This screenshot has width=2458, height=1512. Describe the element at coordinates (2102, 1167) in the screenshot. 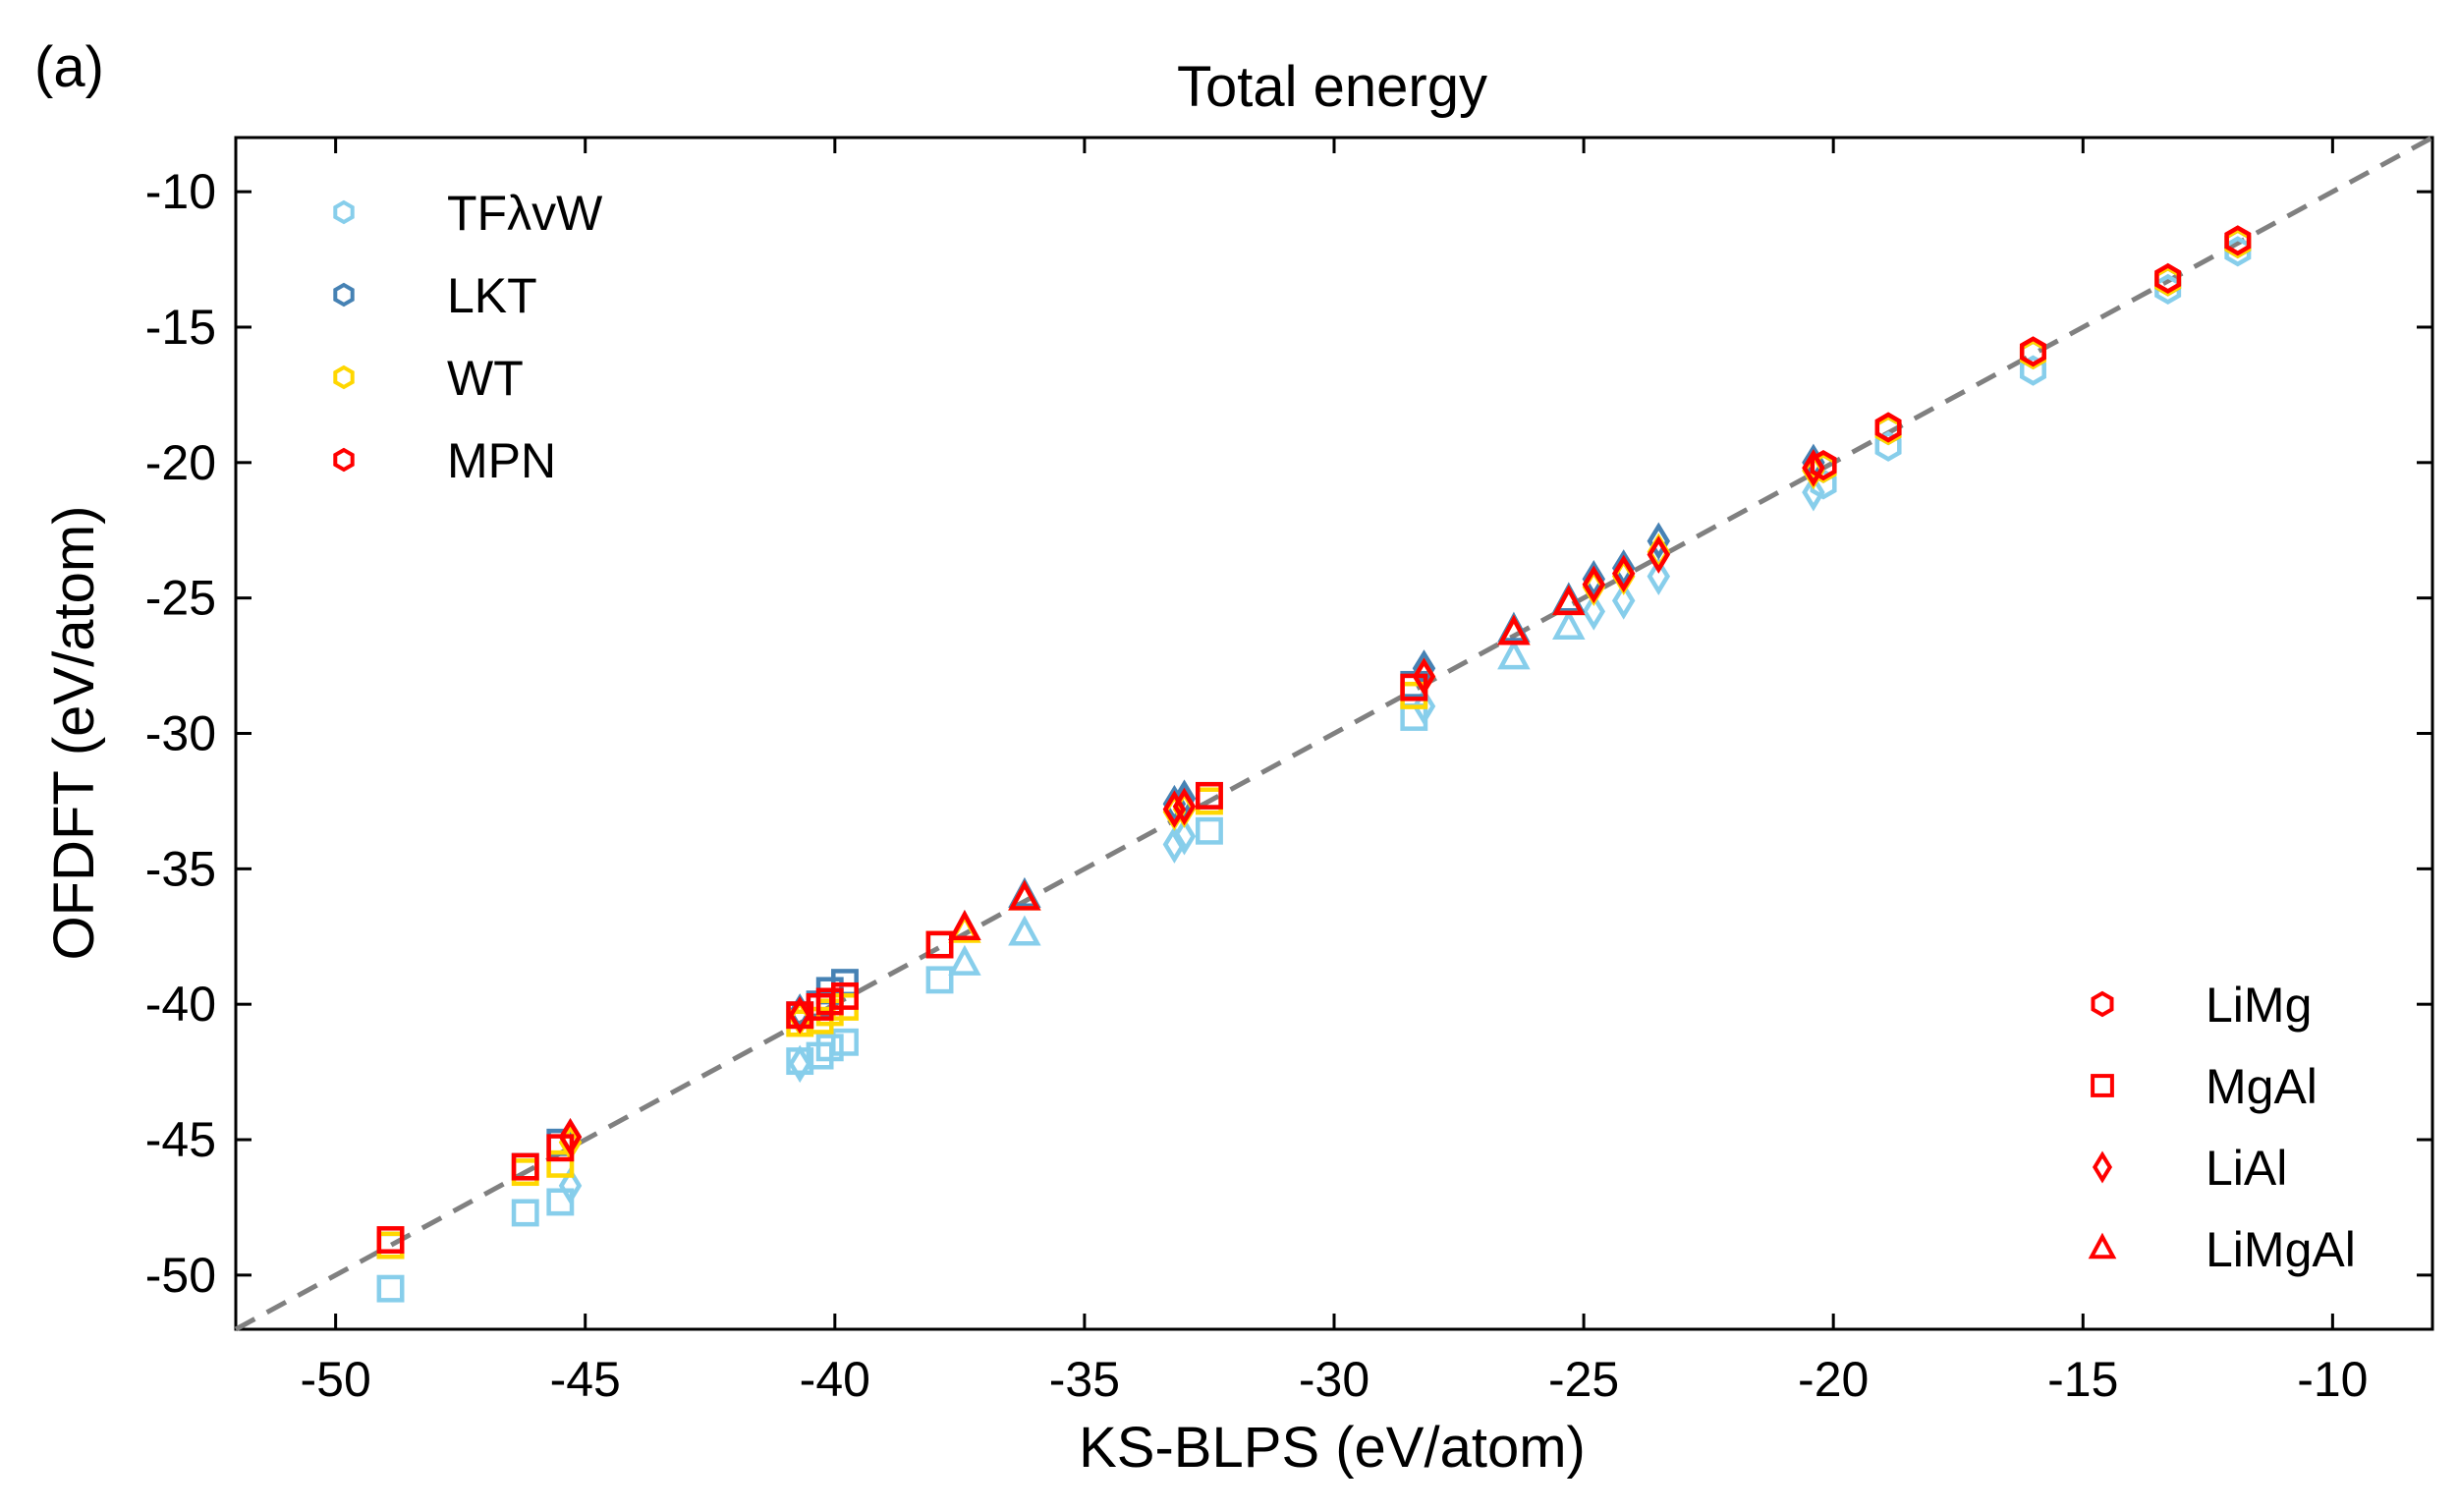

I see `legend-diamond-icon` at that location.